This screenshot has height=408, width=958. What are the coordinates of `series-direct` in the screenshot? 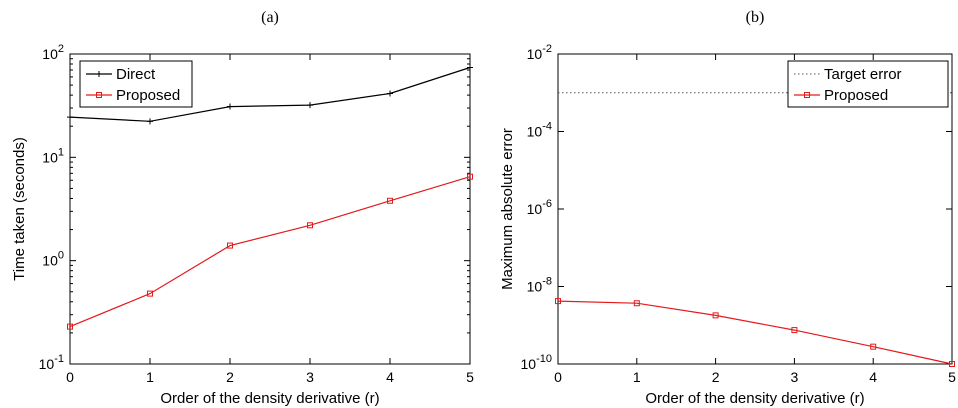 It's located at (270, 94).